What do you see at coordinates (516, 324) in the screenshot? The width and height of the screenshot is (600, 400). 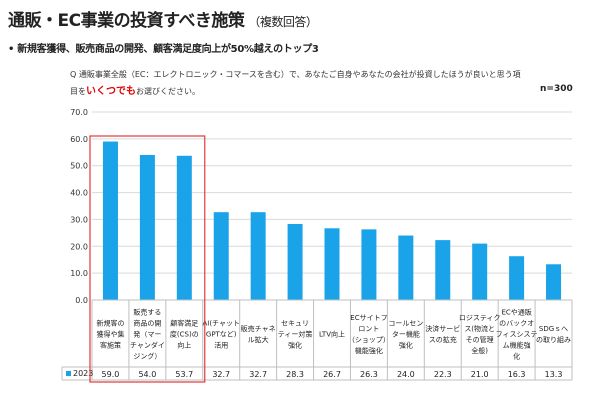 I see `category-label-line: のバックオ` at bounding box center [516, 324].